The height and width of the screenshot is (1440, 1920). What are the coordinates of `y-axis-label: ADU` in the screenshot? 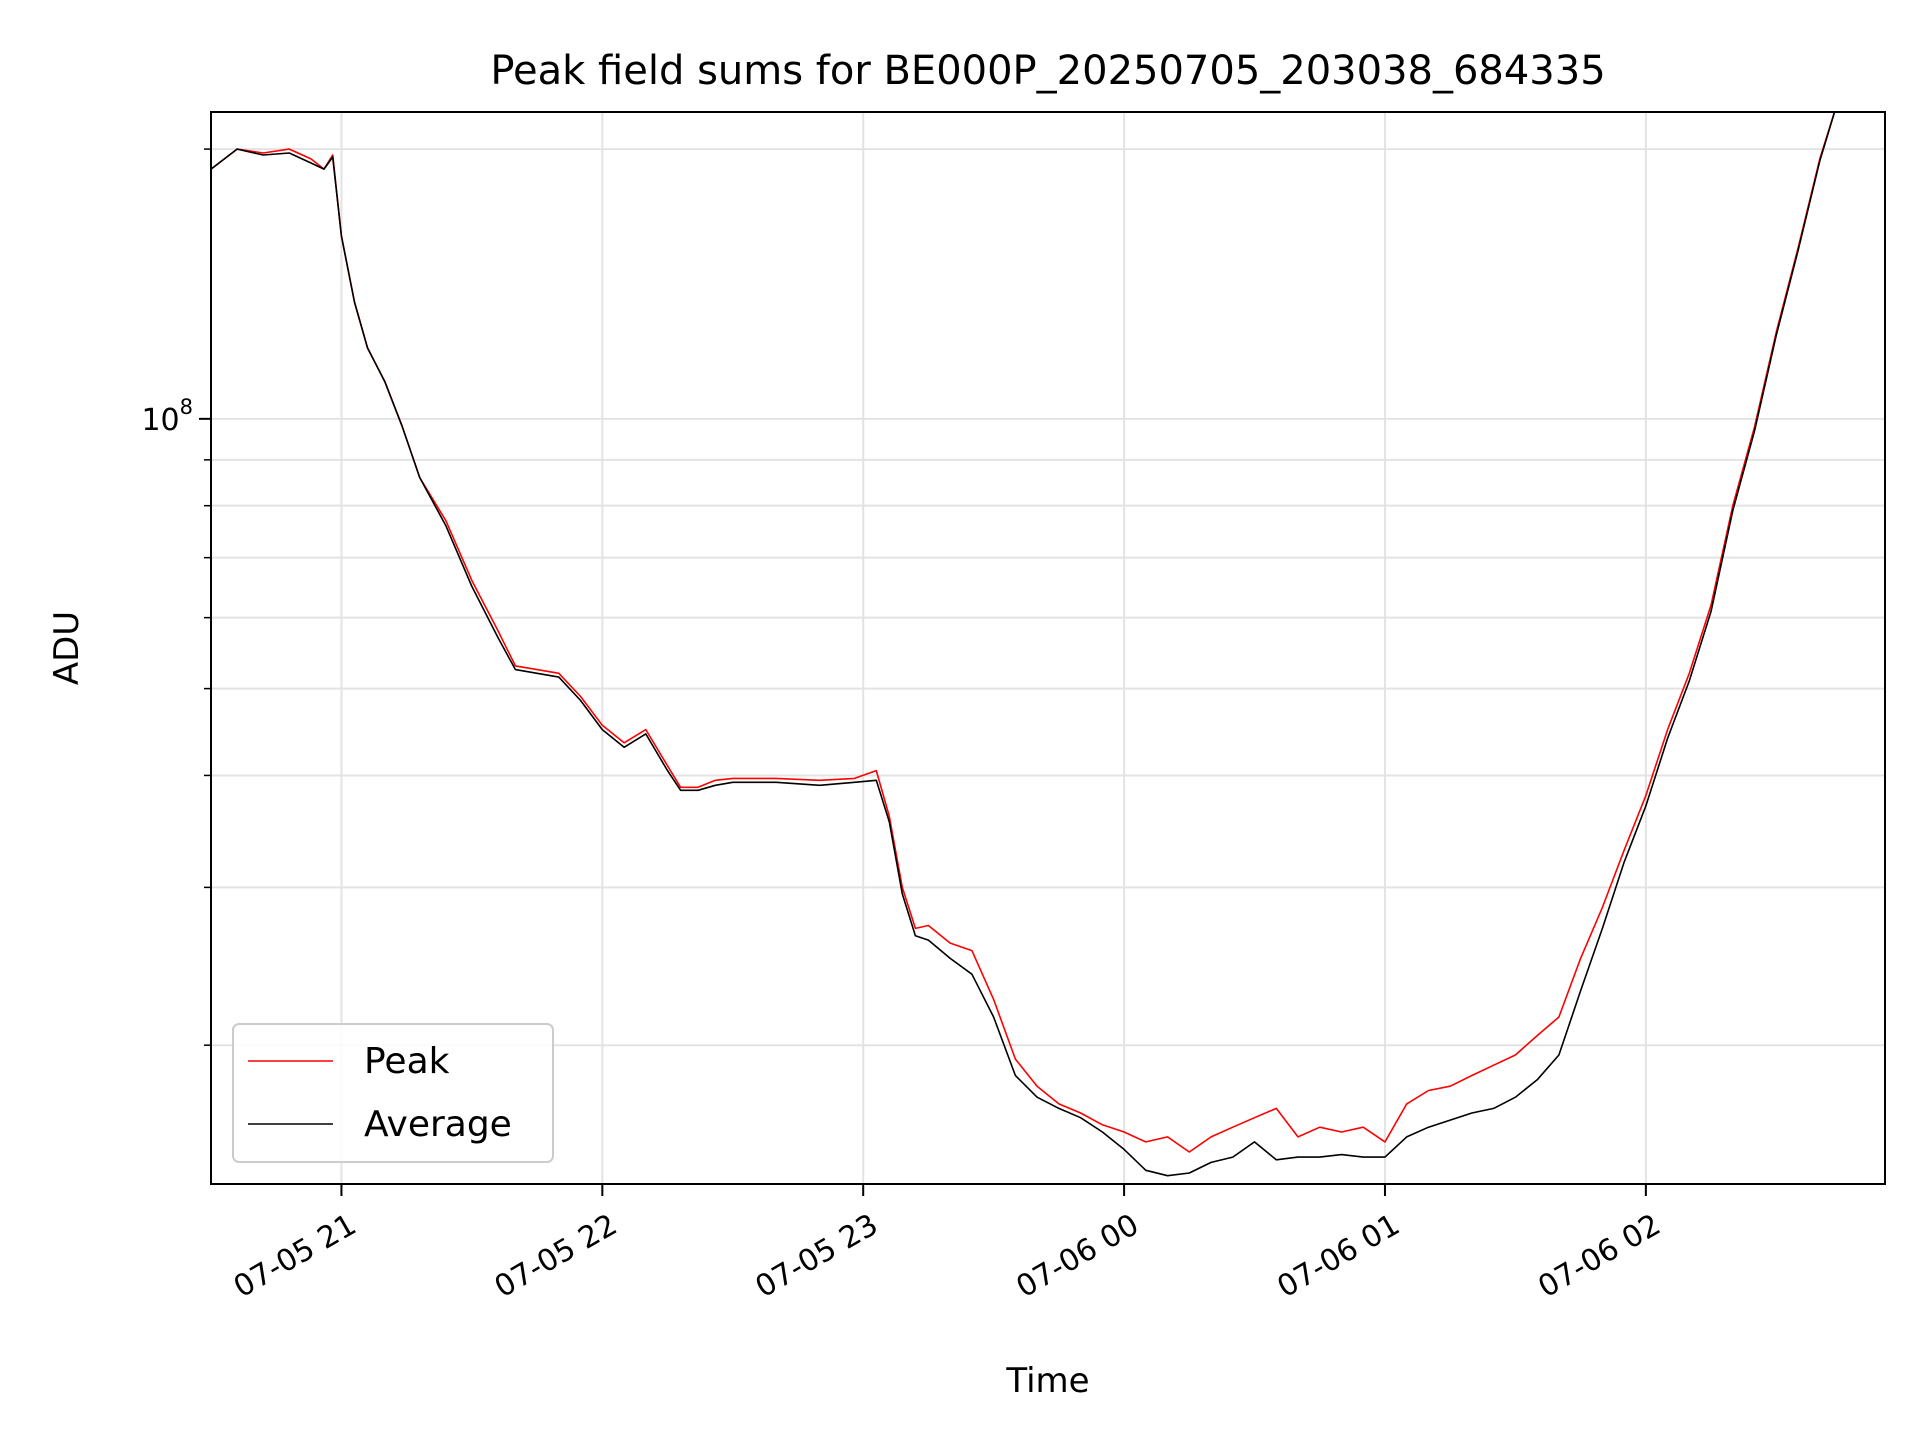 It's located at (67, 648).